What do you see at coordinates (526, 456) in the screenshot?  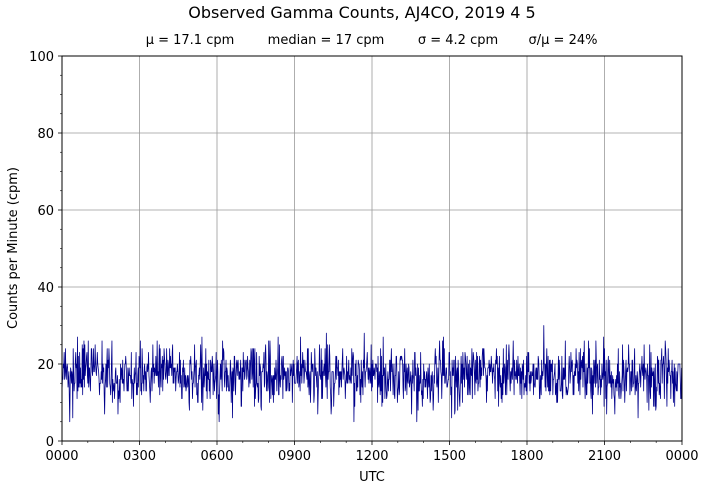 I see `x-tick-label: 1800` at bounding box center [526, 456].